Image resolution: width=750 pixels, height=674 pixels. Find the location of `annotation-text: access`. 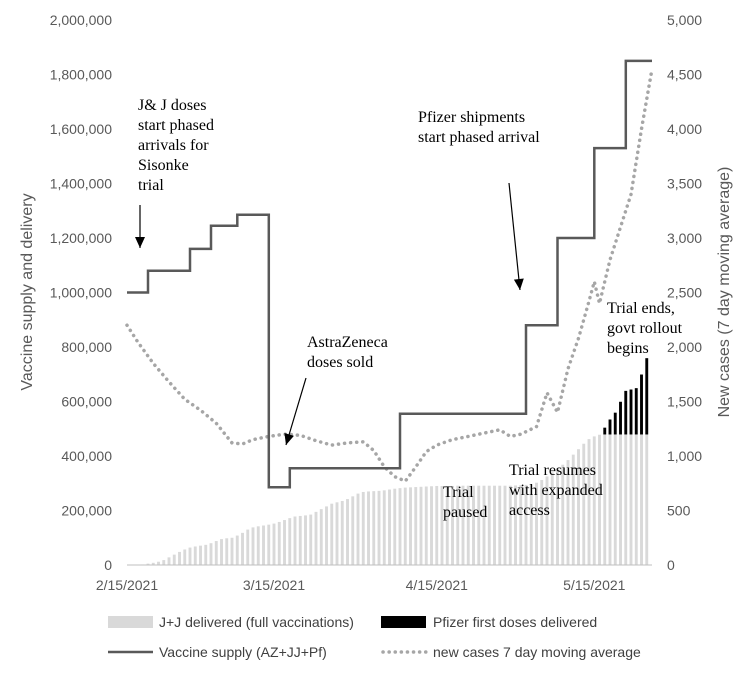

annotation-text: access is located at coordinates (529, 510).